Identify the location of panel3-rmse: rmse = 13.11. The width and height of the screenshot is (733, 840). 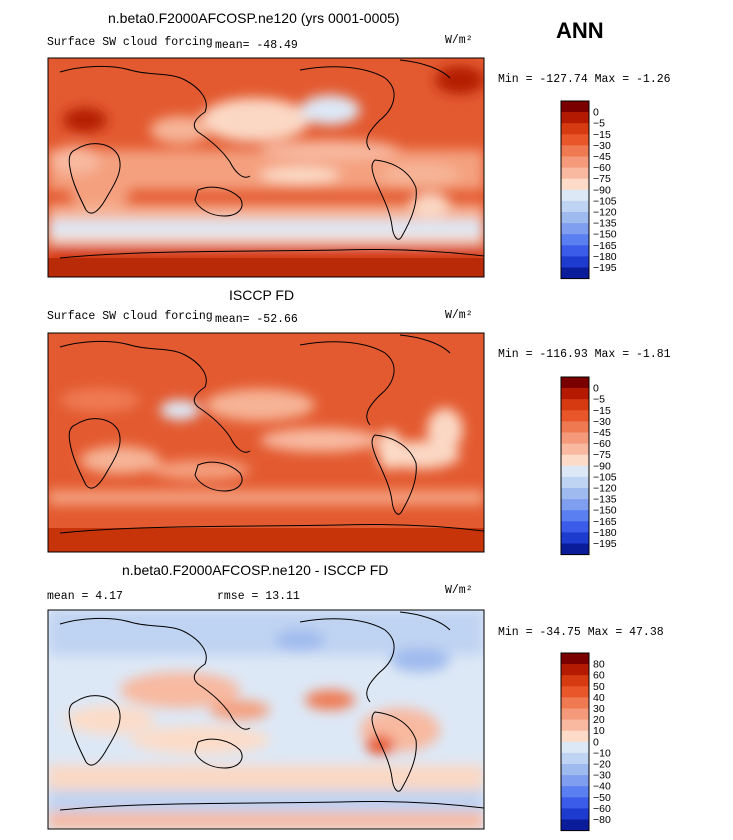
(258, 596).